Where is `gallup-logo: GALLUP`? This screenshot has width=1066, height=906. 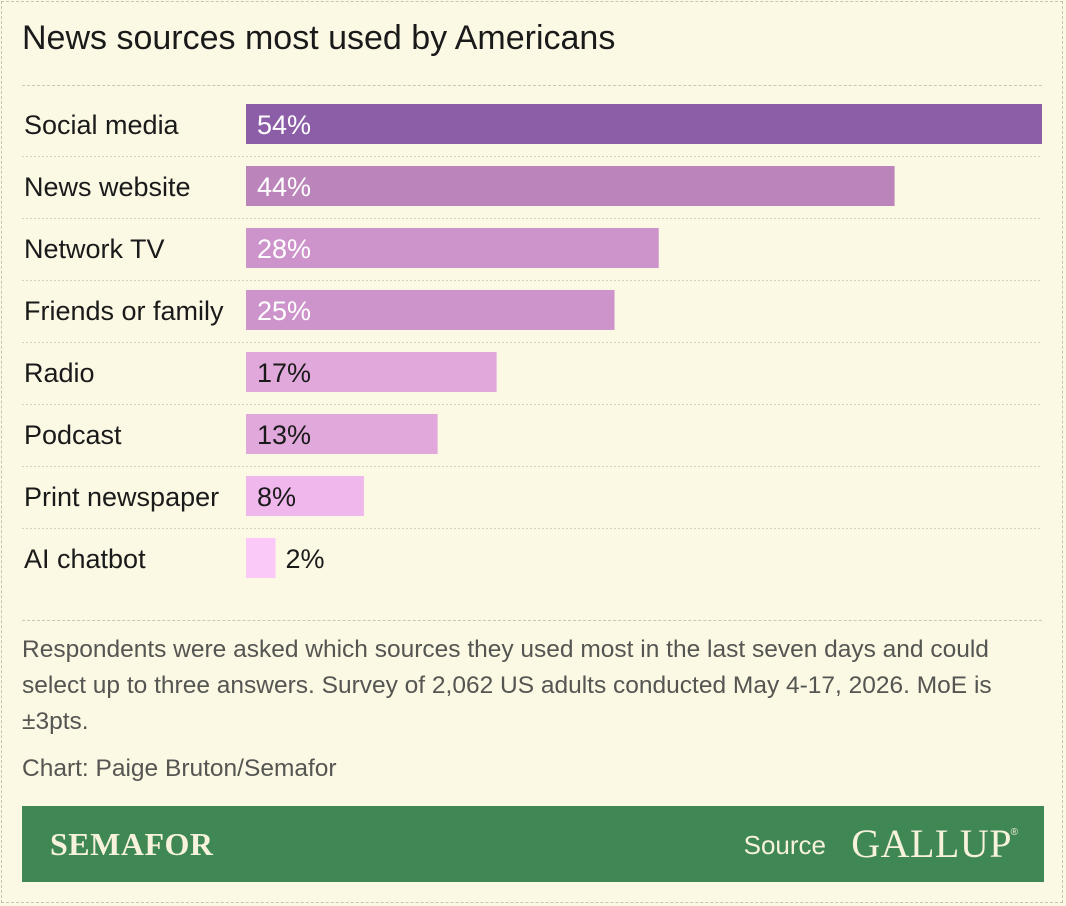 gallup-logo: GALLUP is located at coordinates (931, 843).